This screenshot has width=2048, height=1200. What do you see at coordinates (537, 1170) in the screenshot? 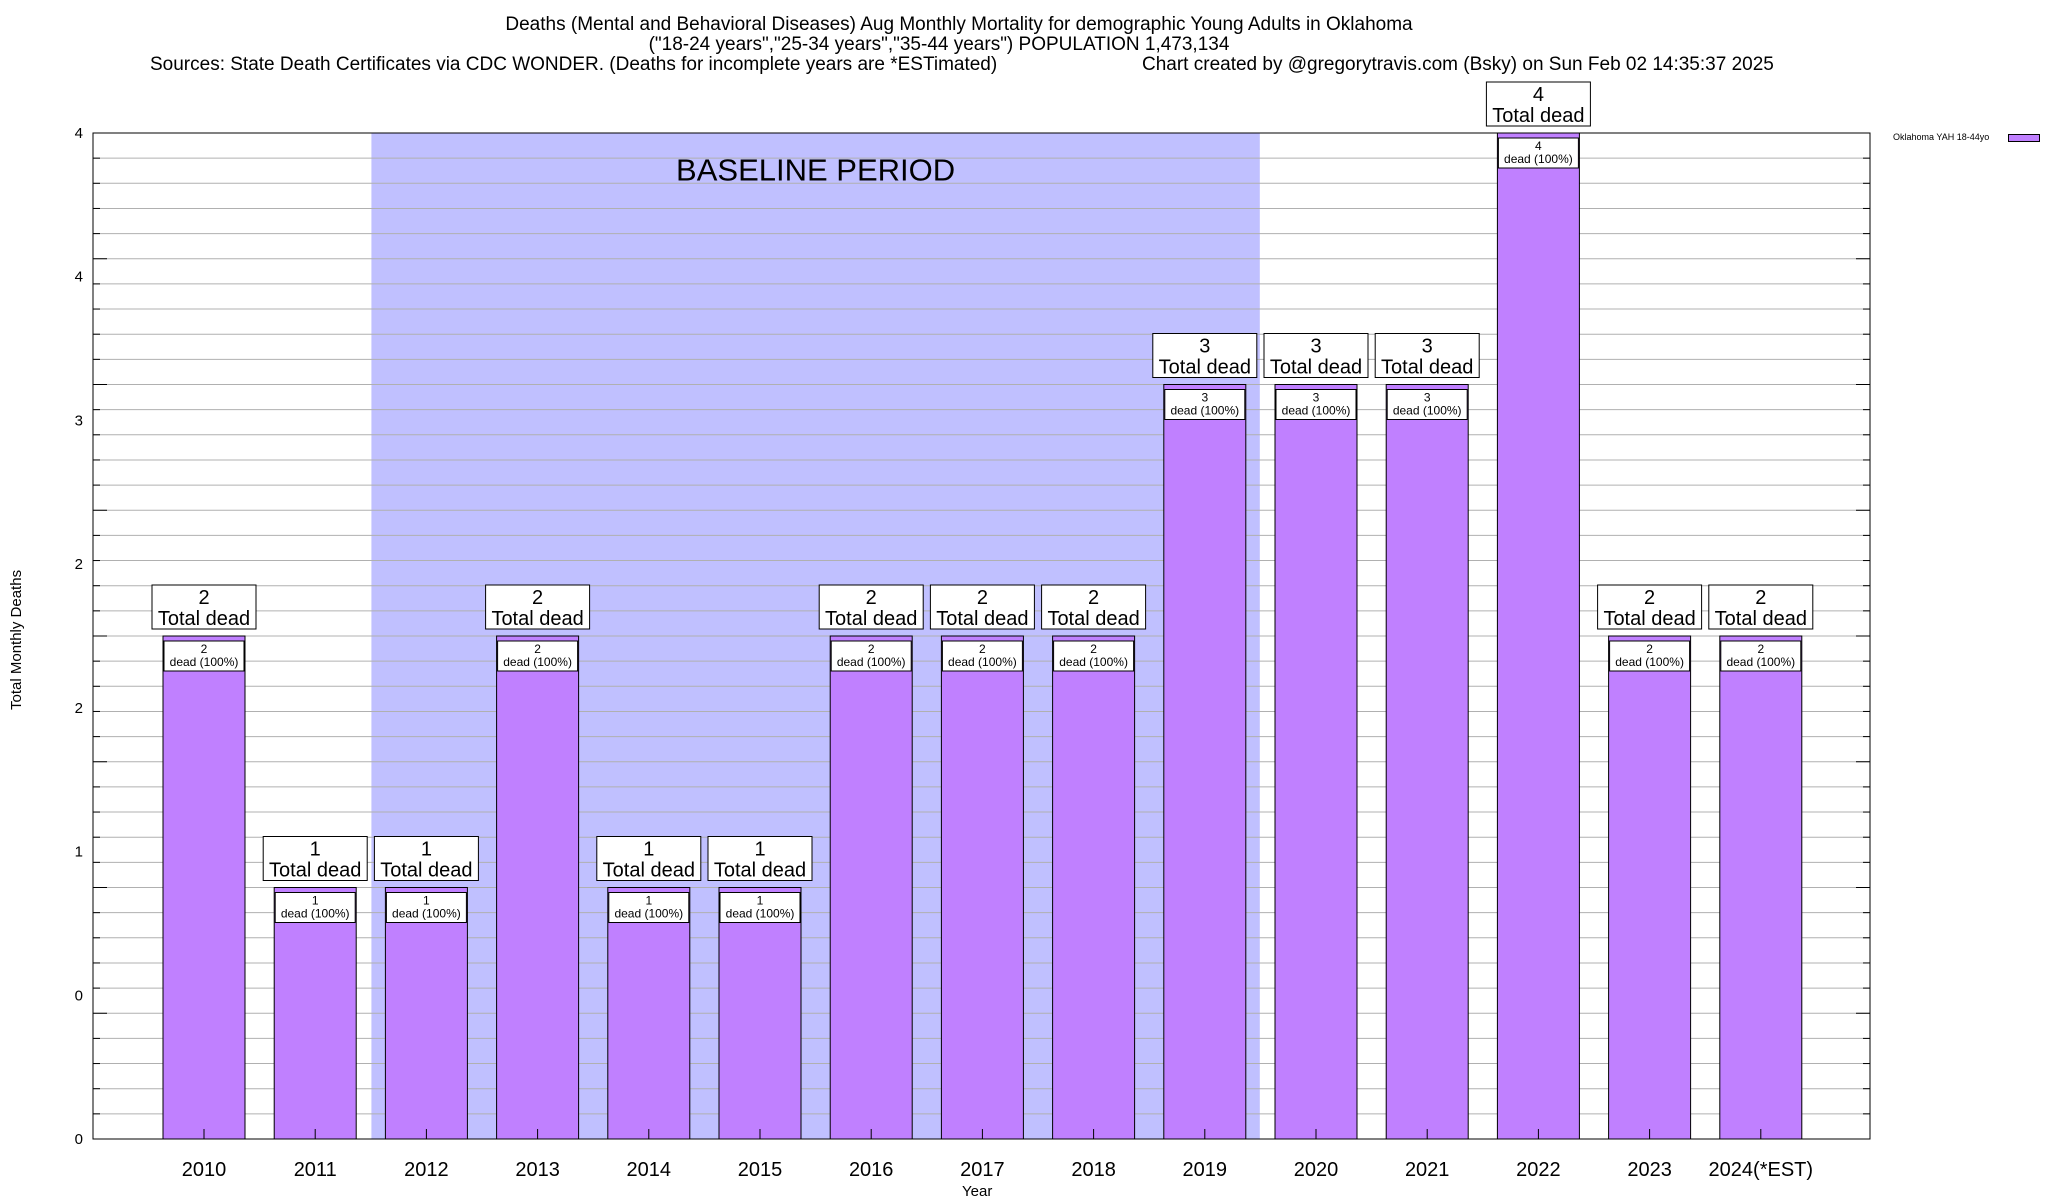
I see `x-tick-label: 2013` at bounding box center [537, 1170].